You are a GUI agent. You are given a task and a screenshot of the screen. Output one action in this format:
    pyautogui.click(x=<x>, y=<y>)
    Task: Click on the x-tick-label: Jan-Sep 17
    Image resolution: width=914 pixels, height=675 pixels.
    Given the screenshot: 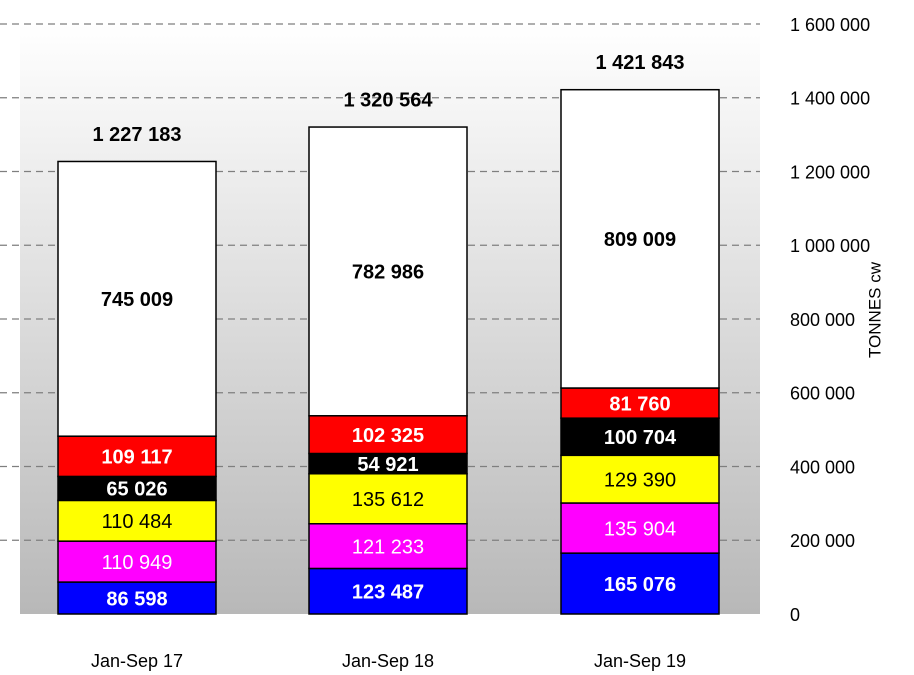 What is the action you would take?
    pyautogui.click(x=137, y=661)
    